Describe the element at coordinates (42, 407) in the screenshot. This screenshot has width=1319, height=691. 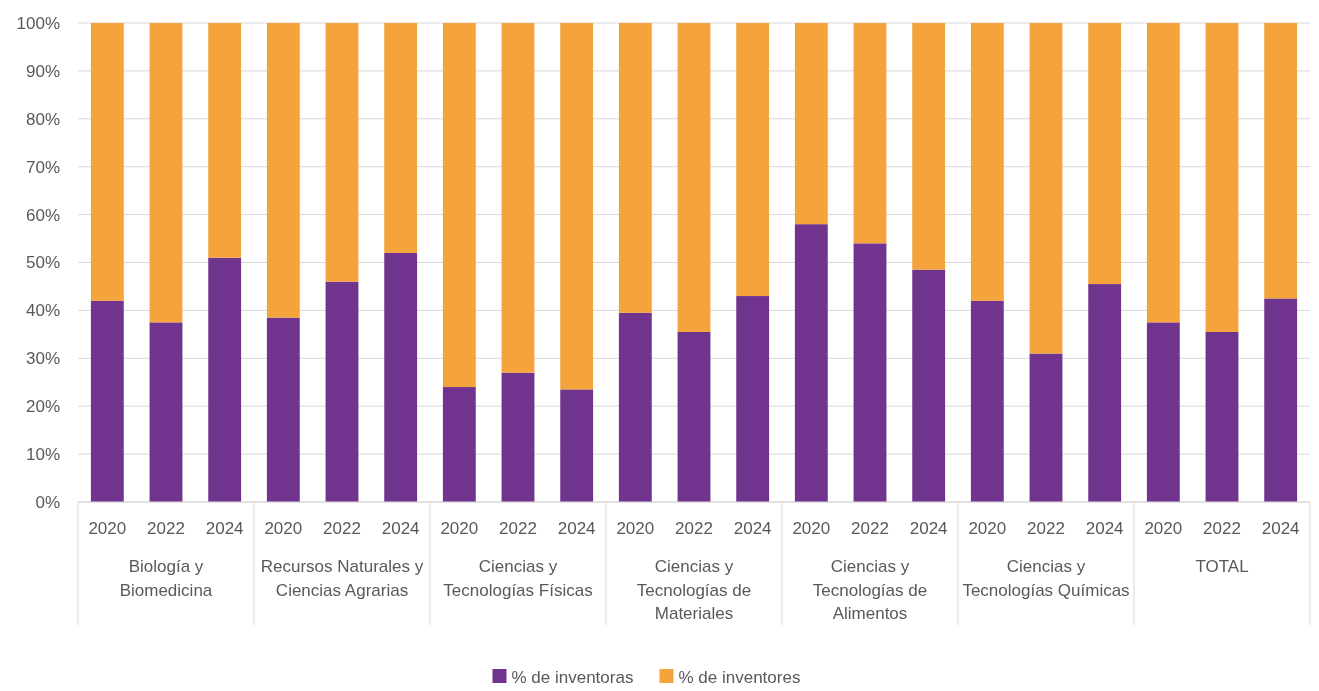
I see `y-tick-label: 20%` at that location.